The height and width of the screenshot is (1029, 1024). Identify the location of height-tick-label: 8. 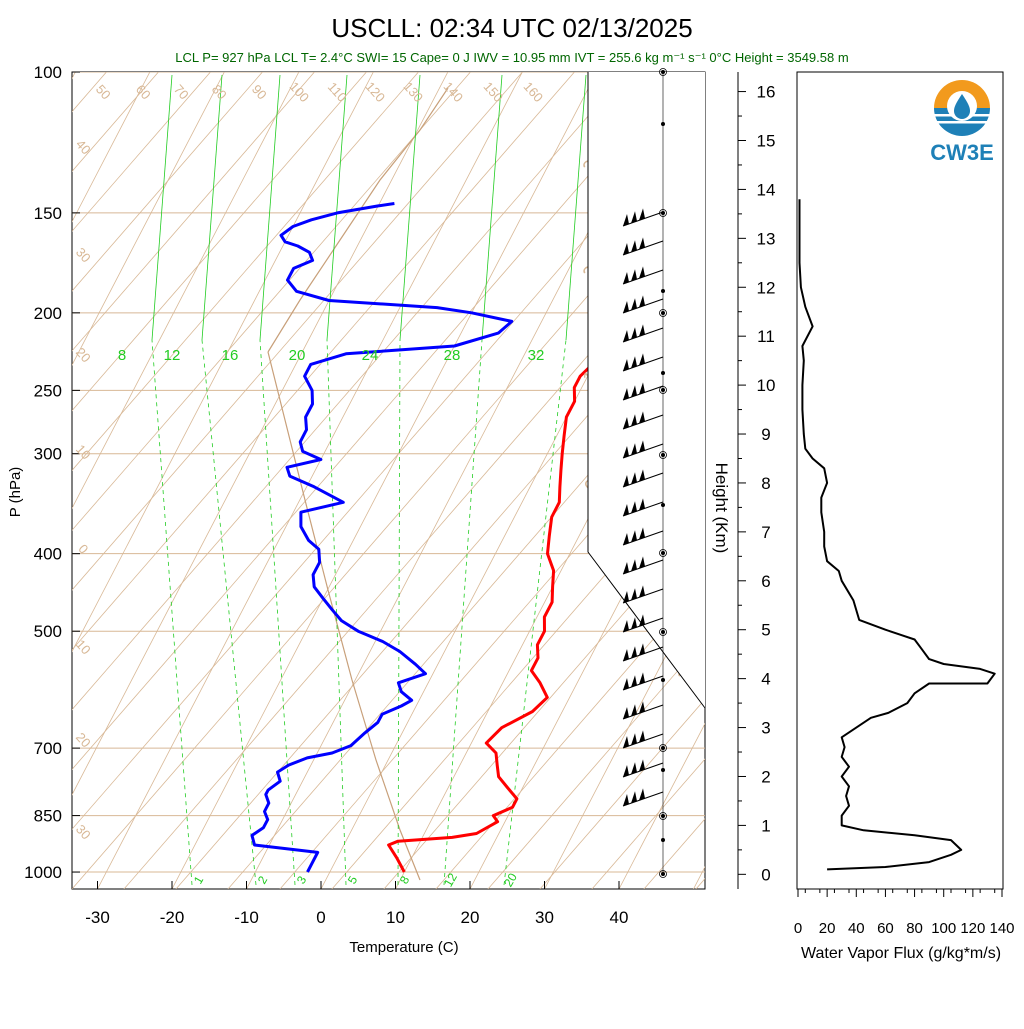
(765, 483).